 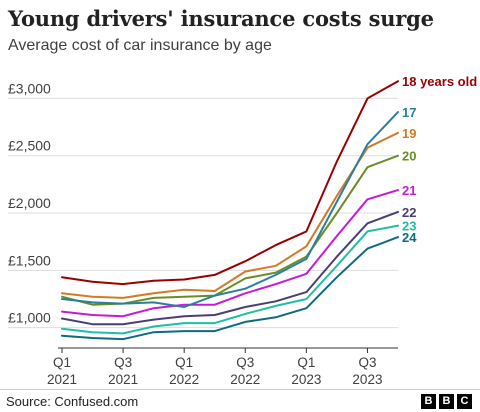 I want to click on series-end-label: 21, so click(x=409, y=190).